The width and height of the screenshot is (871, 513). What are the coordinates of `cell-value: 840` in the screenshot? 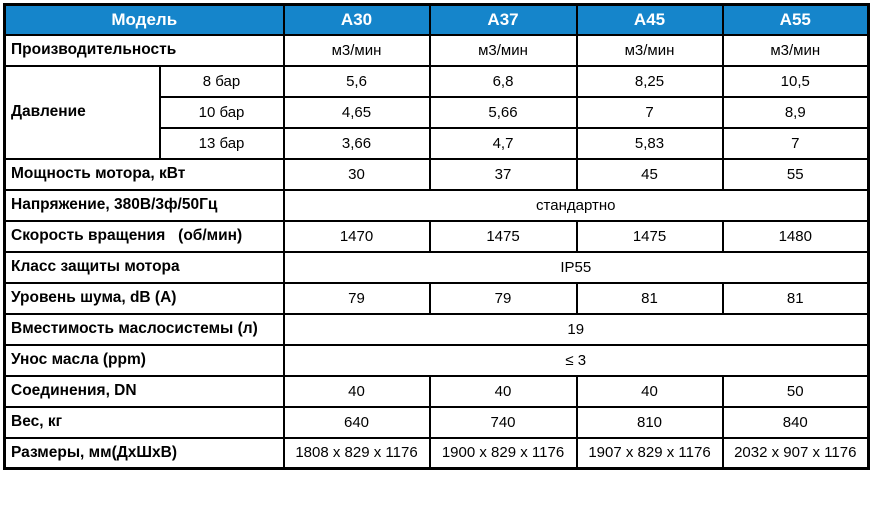 It's located at (795, 422).